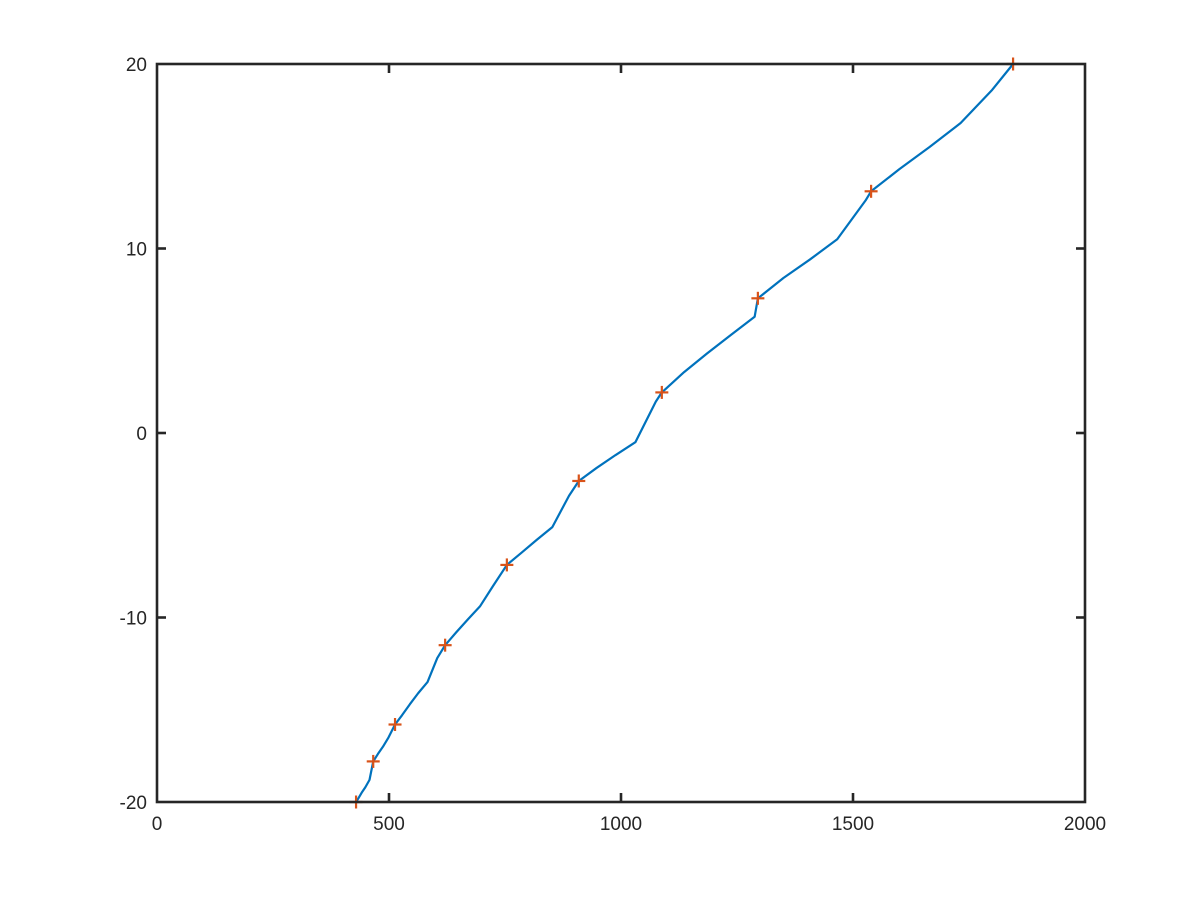 The height and width of the screenshot is (900, 1200). I want to click on y-tick-labels: -20 -10 0 10 20, so click(133, 434).